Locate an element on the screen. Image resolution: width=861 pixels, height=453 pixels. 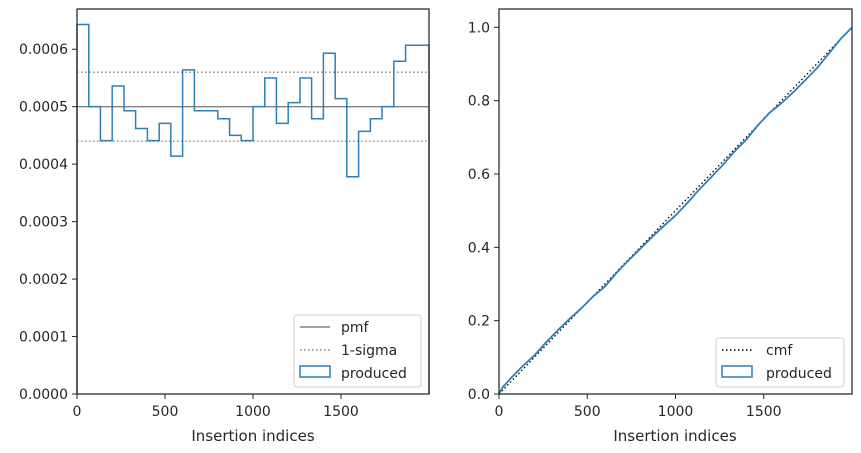
right-legend-box is located at coordinates (780, 362).